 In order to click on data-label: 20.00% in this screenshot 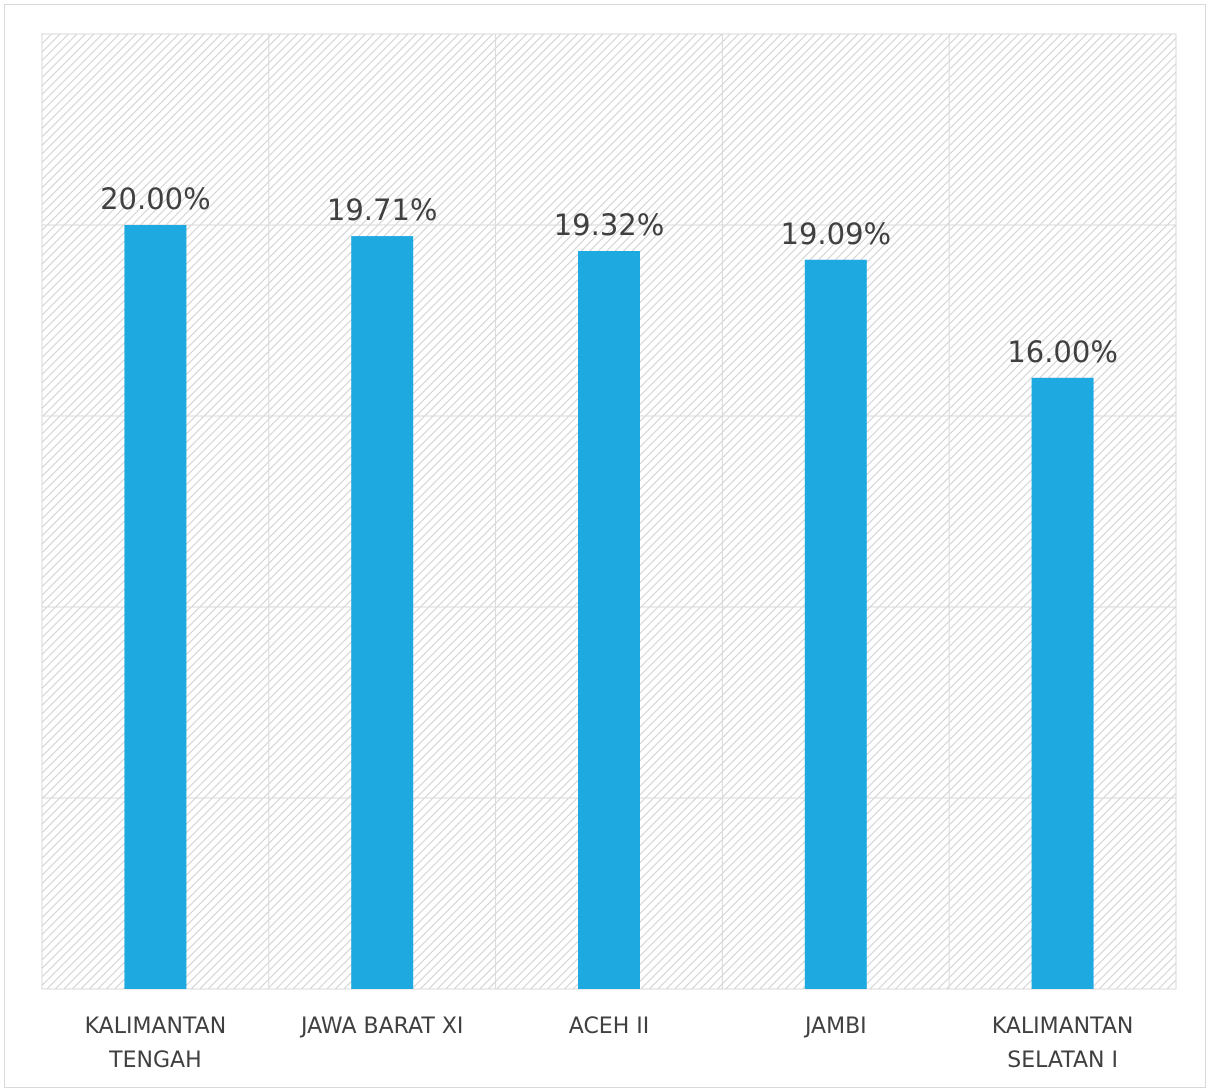, I will do `click(155, 199)`.